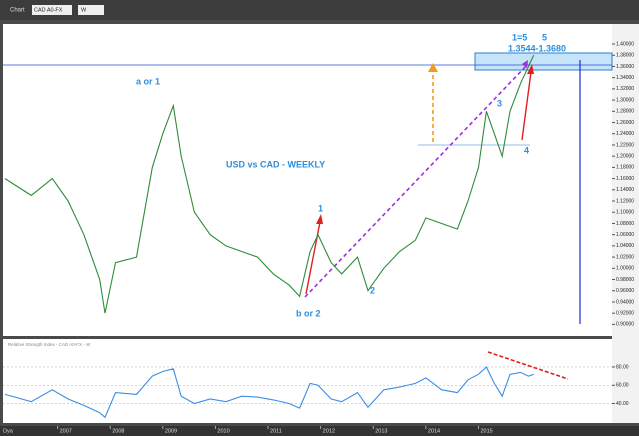 The height and width of the screenshot is (436, 639). What do you see at coordinates (148, 81) in the screenshot?
I see `annotation: a or 1` at bounding box center [148, 81].